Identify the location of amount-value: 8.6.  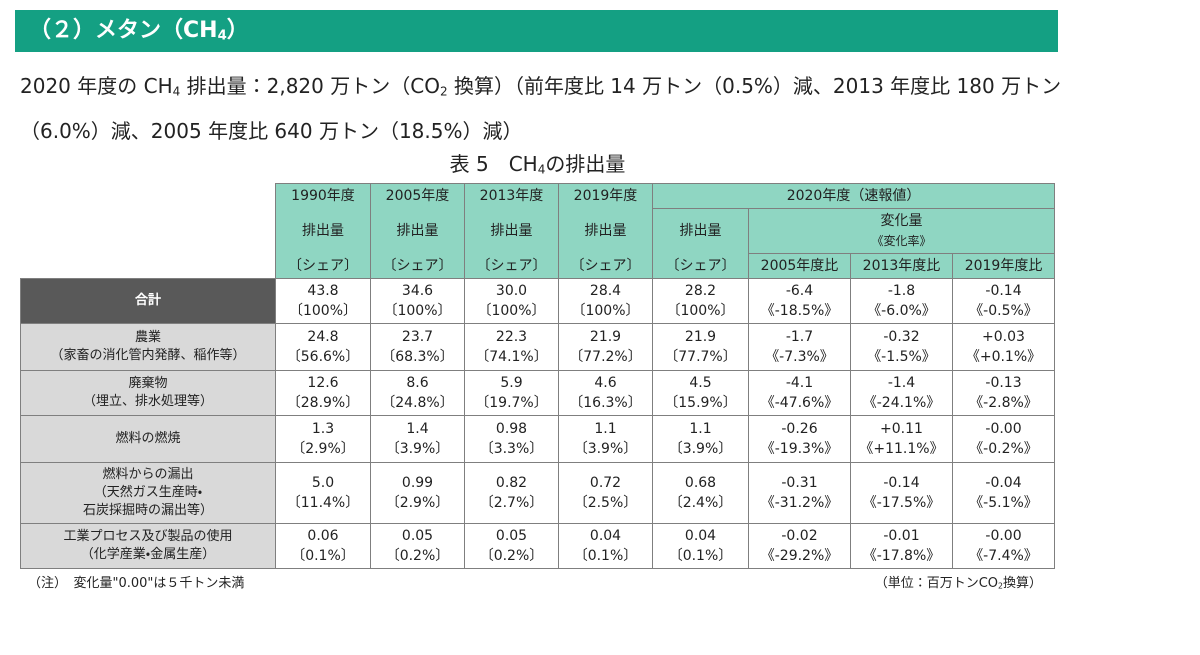
(417, 383).